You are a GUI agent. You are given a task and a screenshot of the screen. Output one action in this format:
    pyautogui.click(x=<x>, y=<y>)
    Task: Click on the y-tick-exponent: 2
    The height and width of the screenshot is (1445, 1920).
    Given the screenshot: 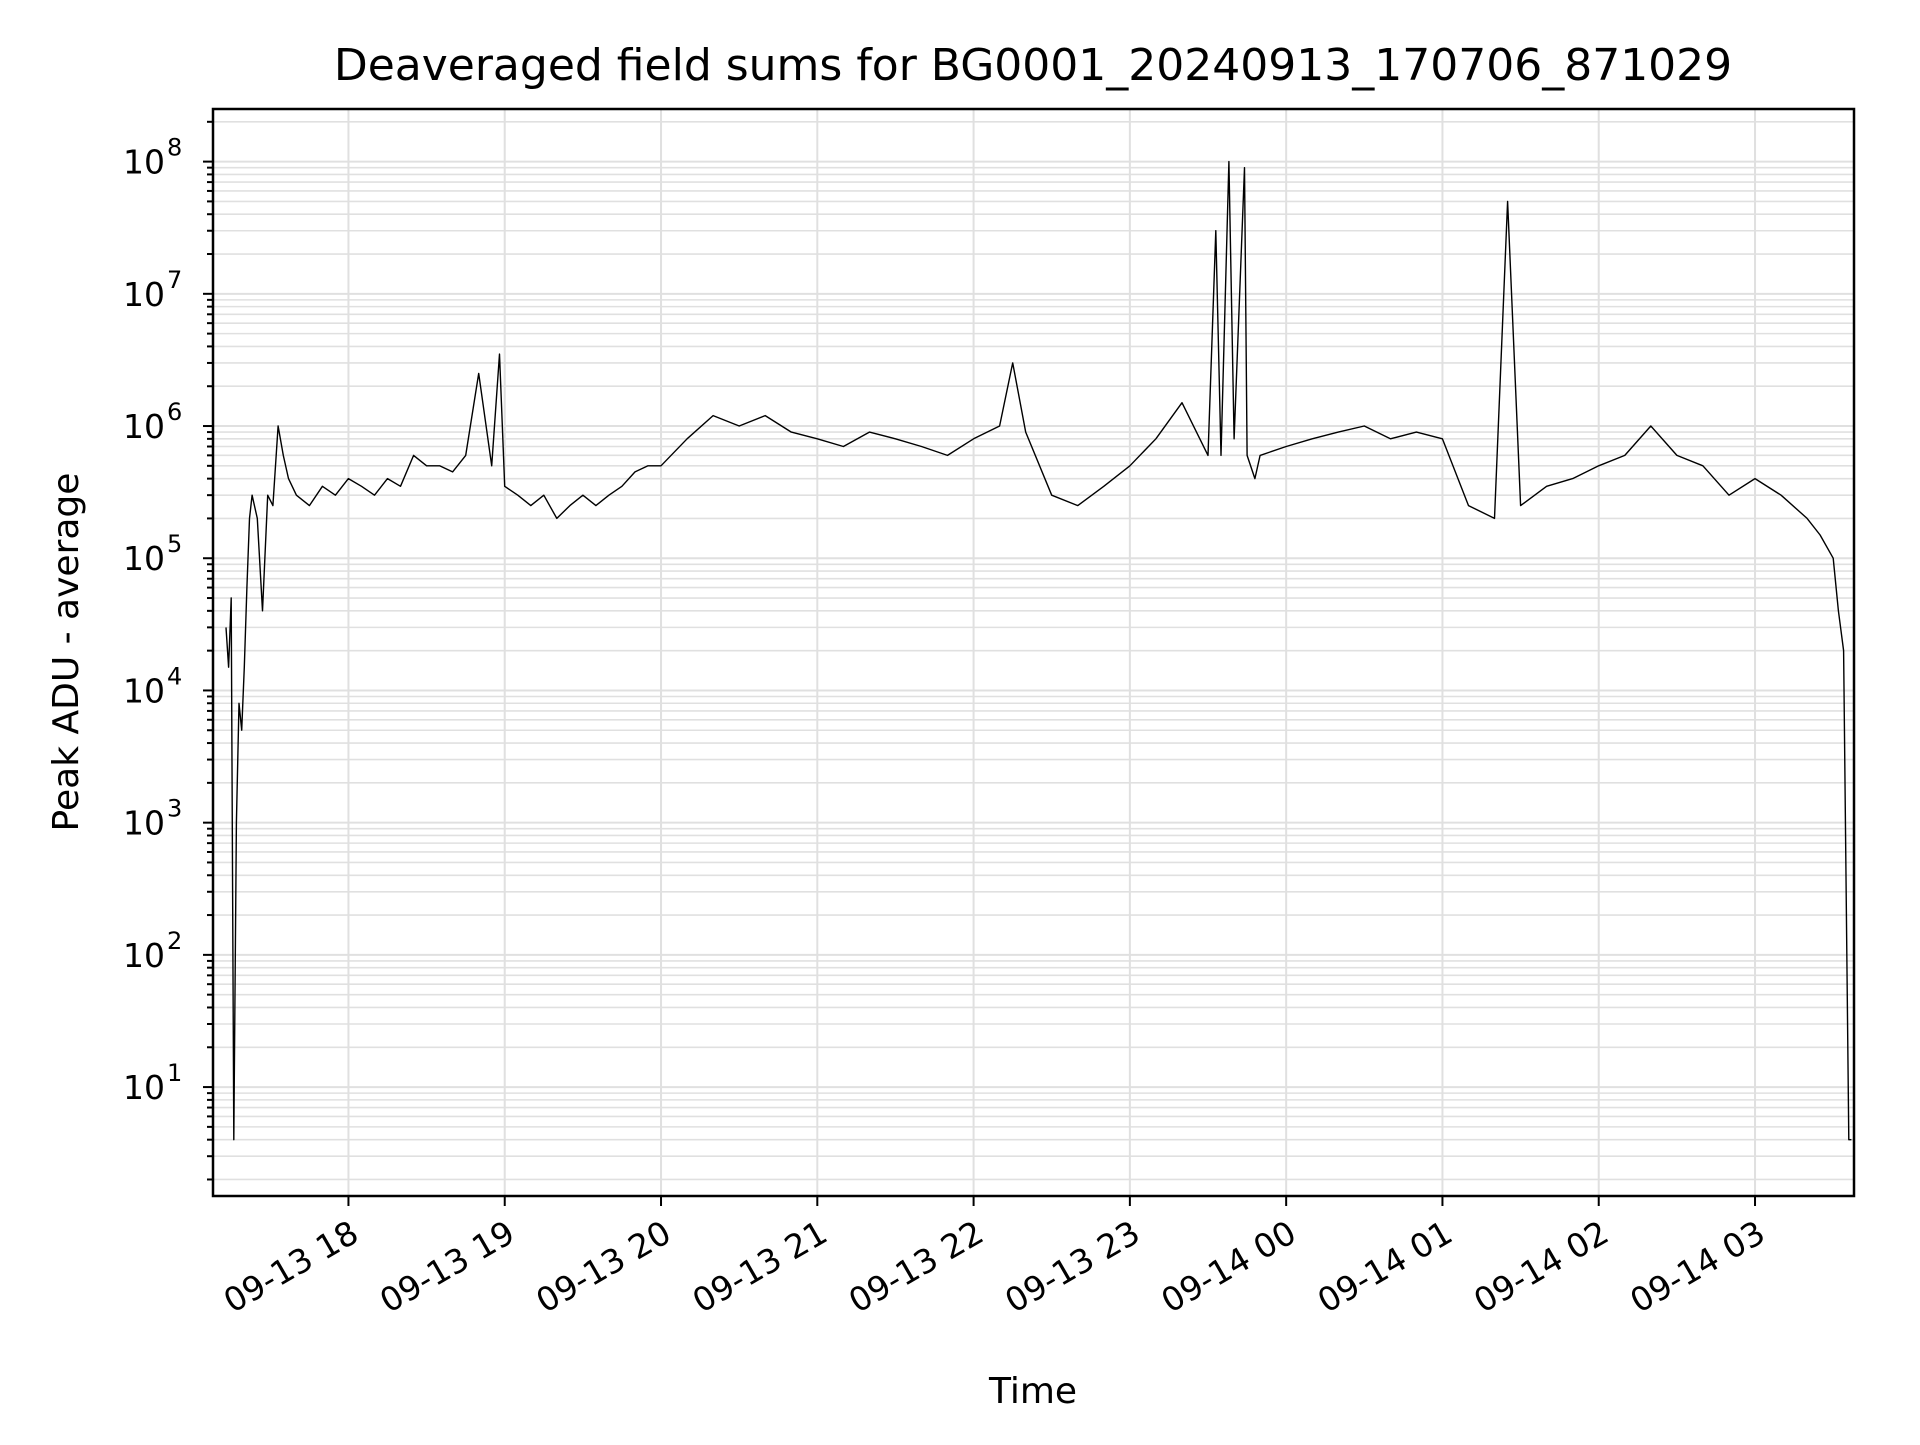 What is the action you would take?
    pyautogui.click(x=174, y=941)
    